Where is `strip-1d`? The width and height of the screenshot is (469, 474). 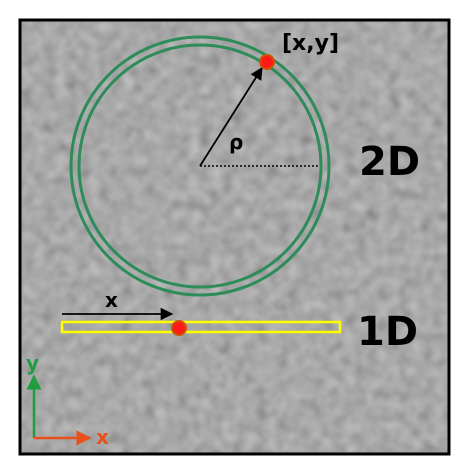 strip-1d is located at coordinates (201, 327).